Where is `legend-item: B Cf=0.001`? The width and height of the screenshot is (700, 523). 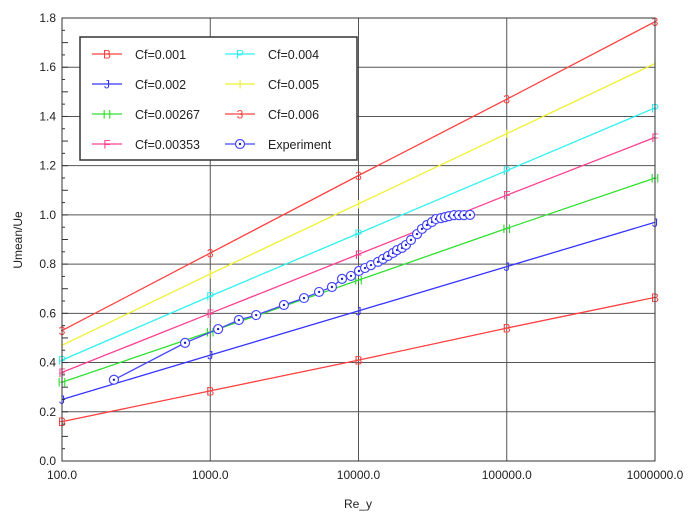
legend-item: B Cf=0.001 is located at coordinates (139, 55).